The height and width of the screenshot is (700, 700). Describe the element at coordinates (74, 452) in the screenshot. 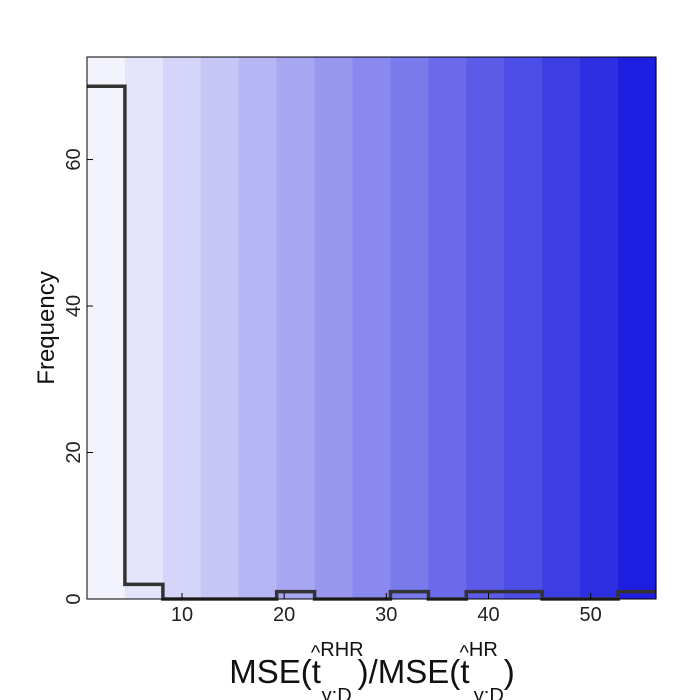

I see `y-tick-label: 20` at that location.